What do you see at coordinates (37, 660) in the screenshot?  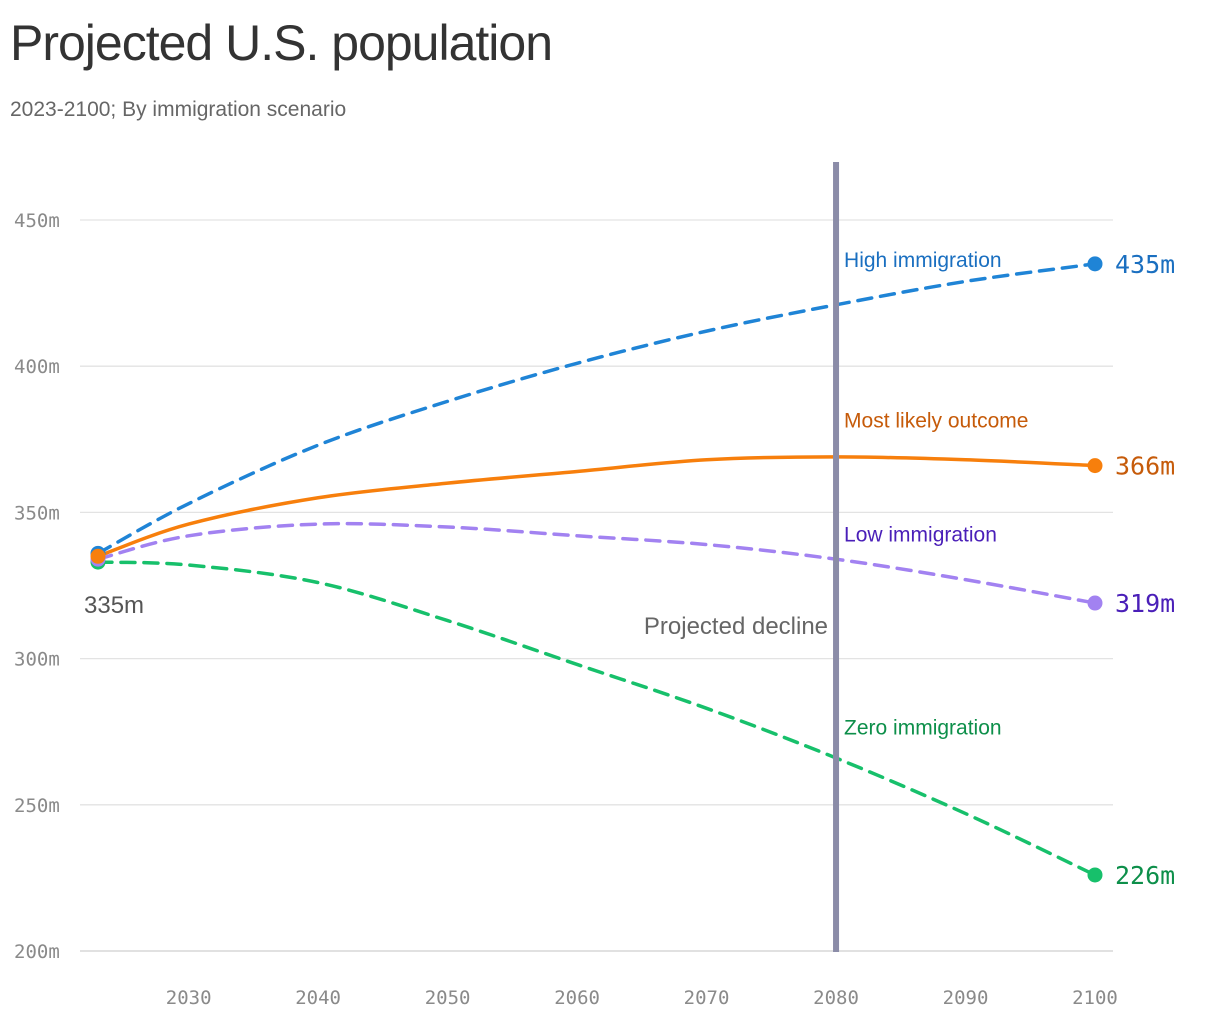 I see `y-tick-label-300: 300m` at bounding box center [37, 660].